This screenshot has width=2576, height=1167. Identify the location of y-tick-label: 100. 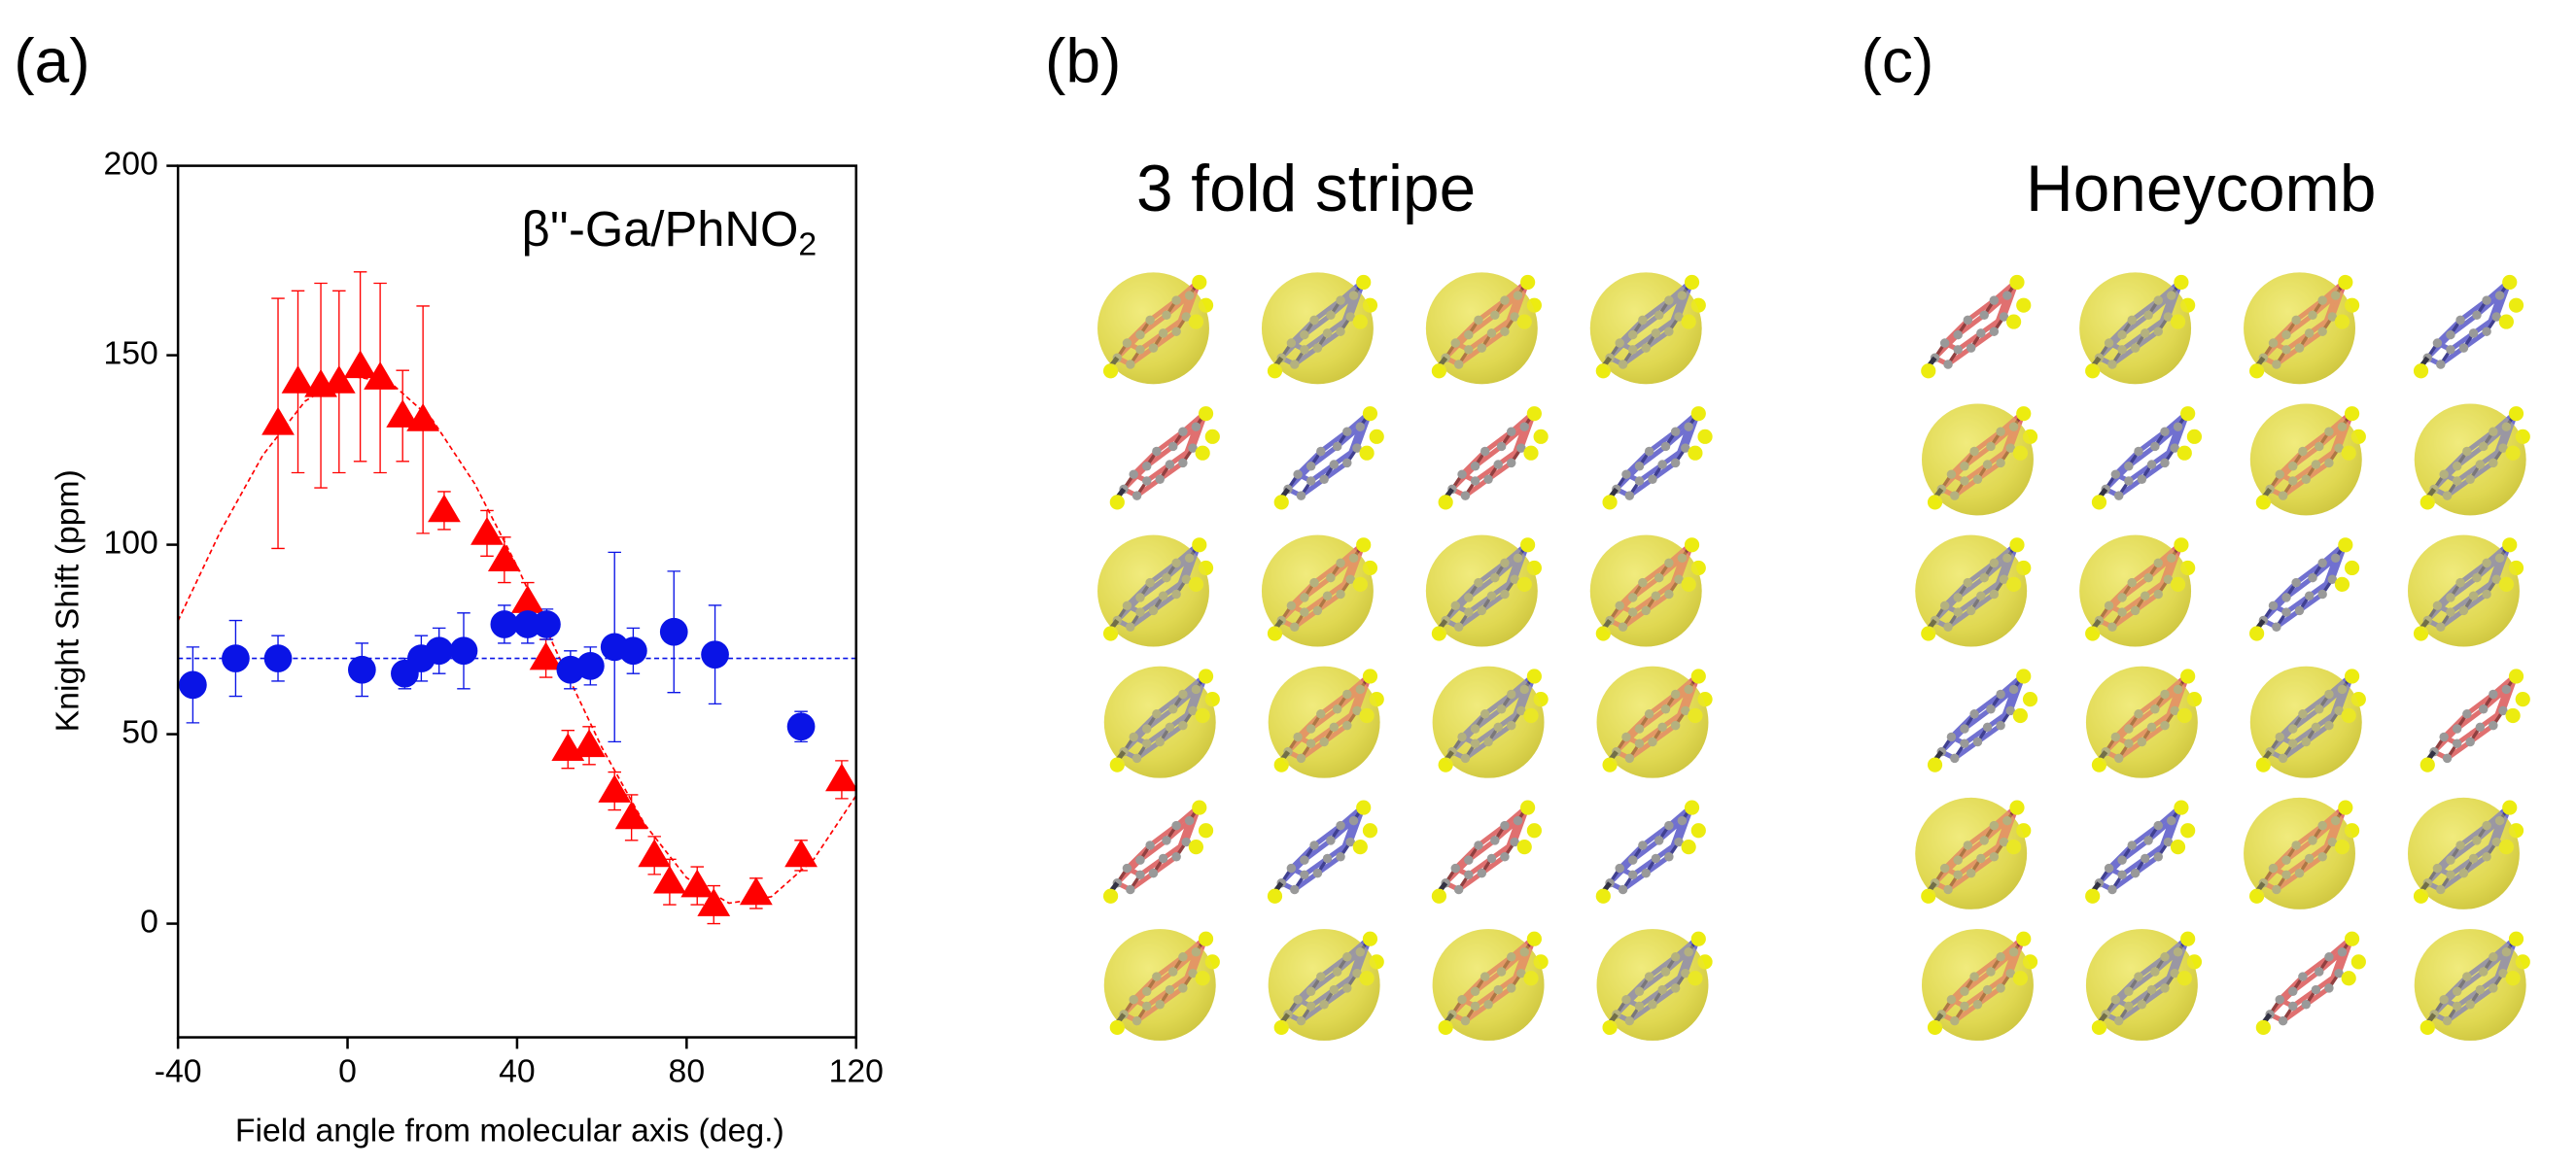
(131, 543).